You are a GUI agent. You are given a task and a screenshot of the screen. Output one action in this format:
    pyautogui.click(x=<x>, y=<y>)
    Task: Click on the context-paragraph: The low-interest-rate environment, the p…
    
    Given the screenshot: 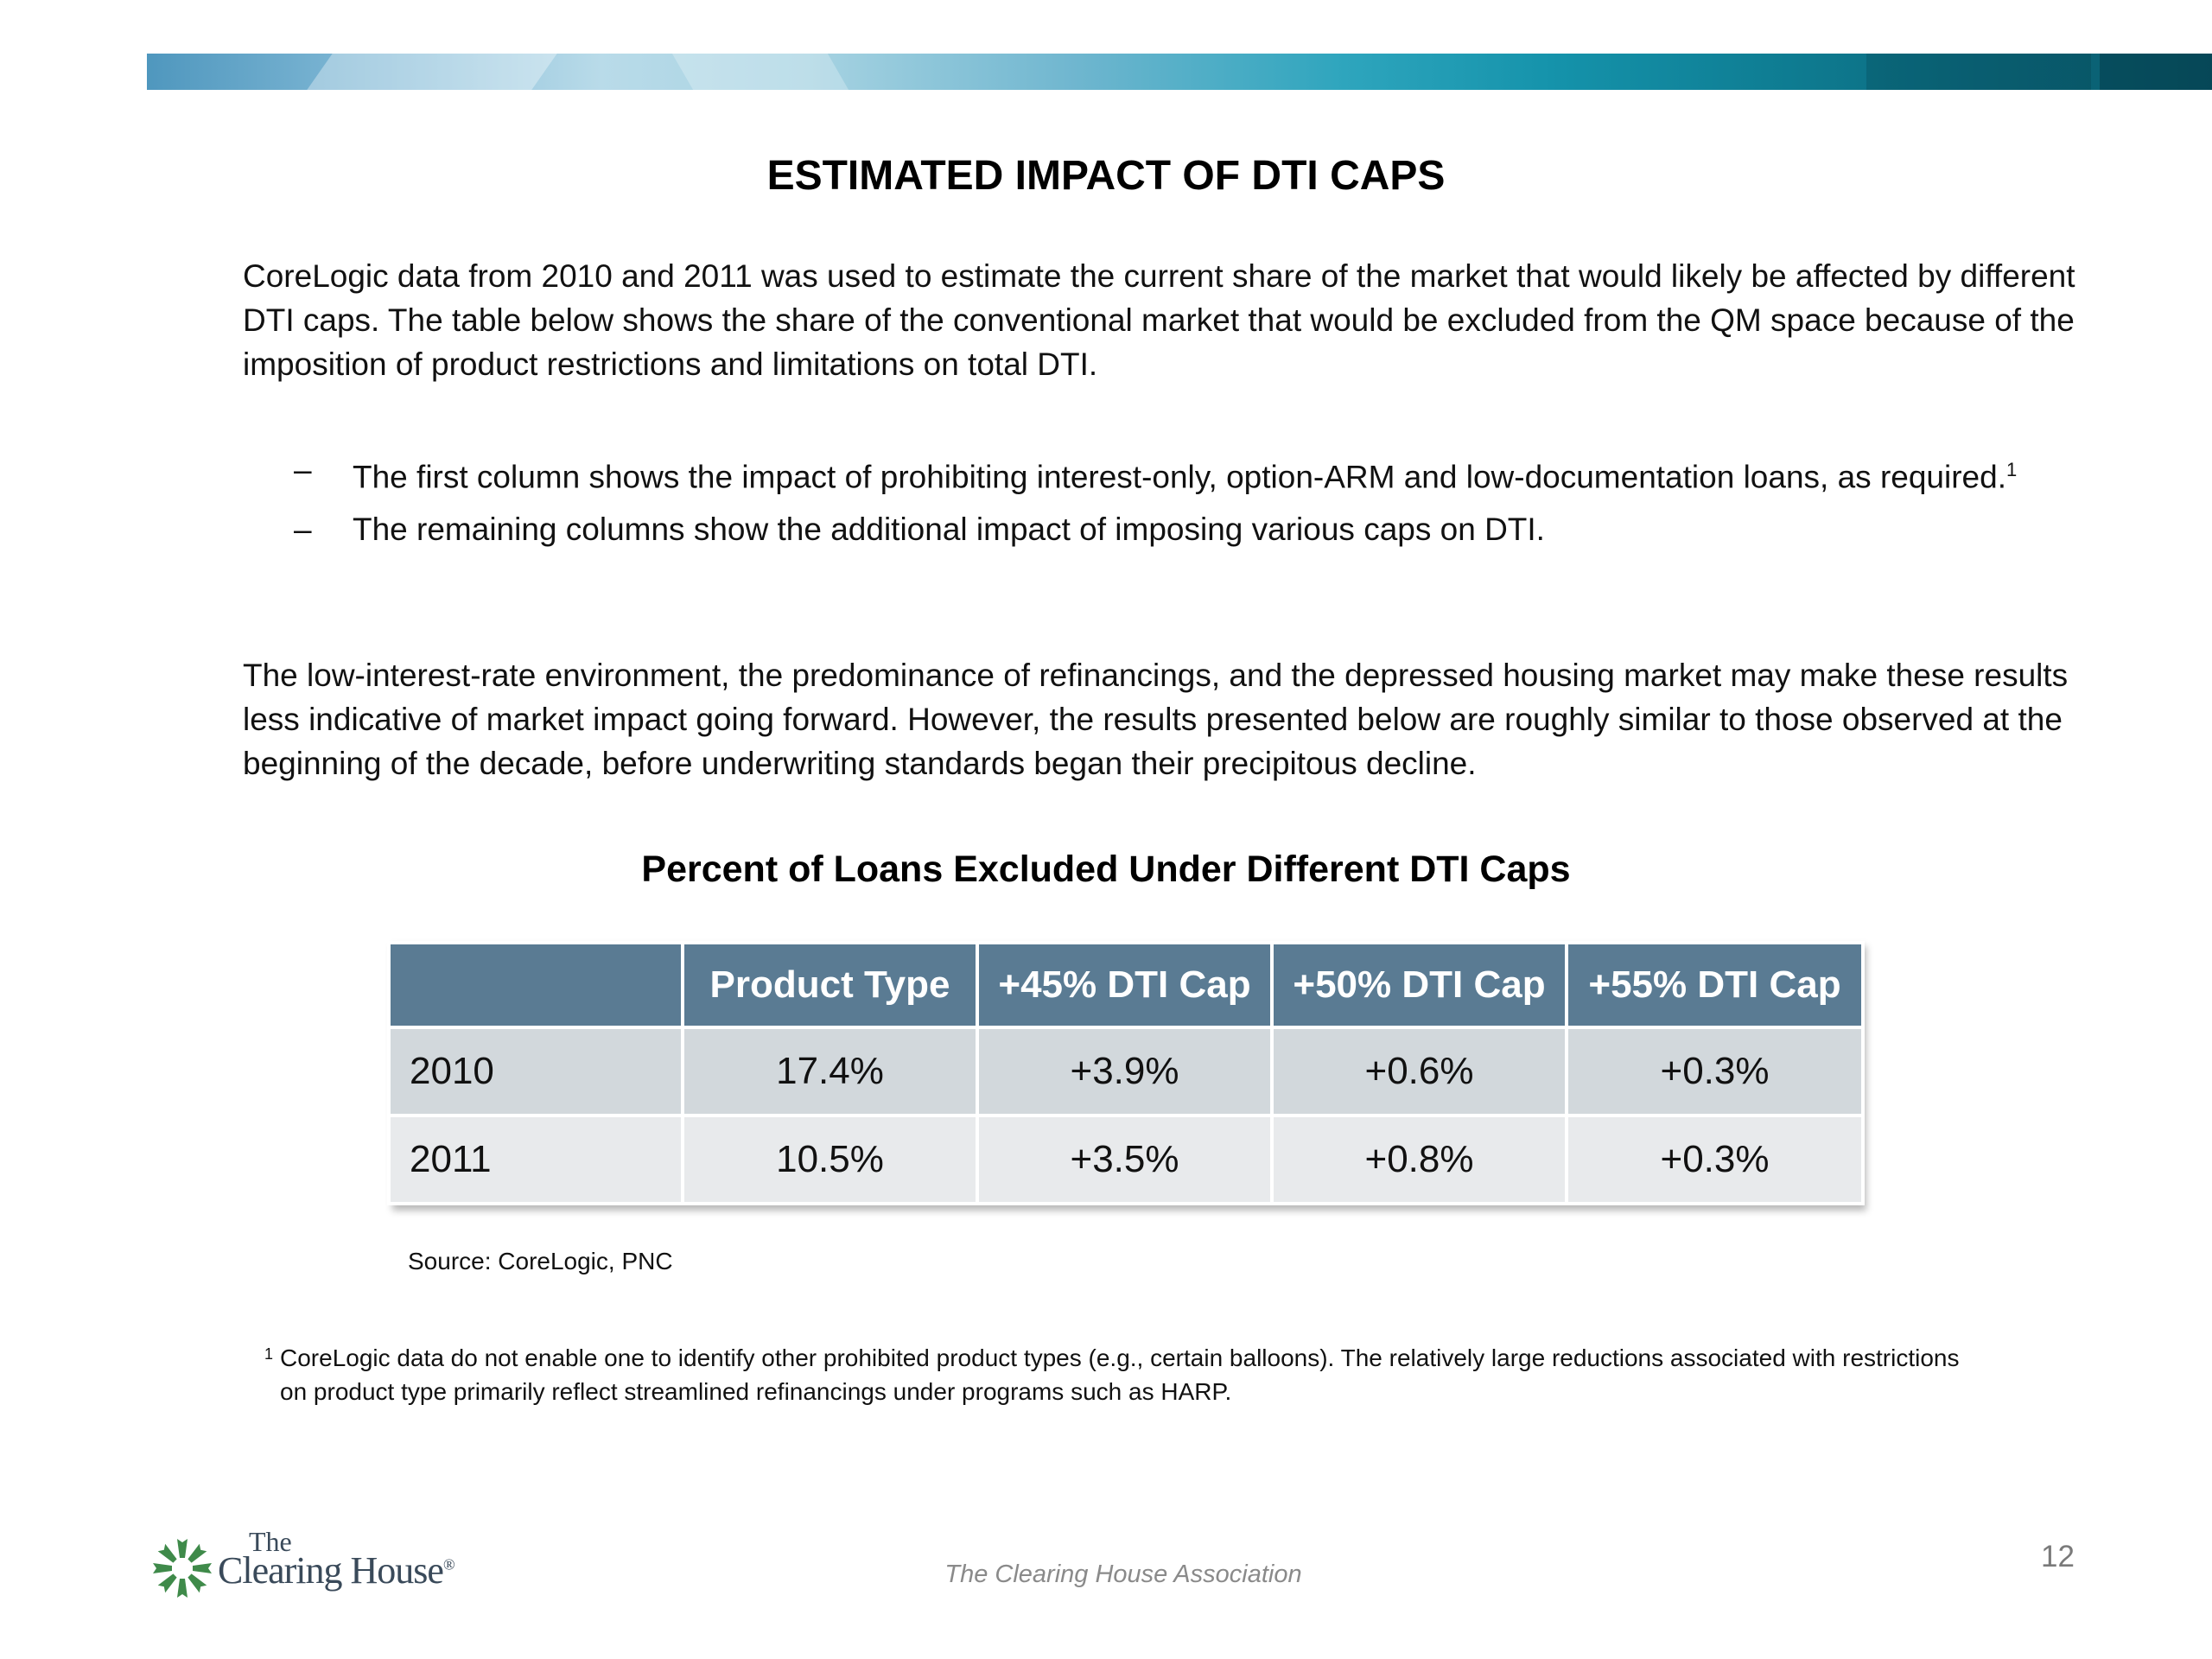 What is the action you would take?
    pyautogui.click(x=1156, y=719)
    